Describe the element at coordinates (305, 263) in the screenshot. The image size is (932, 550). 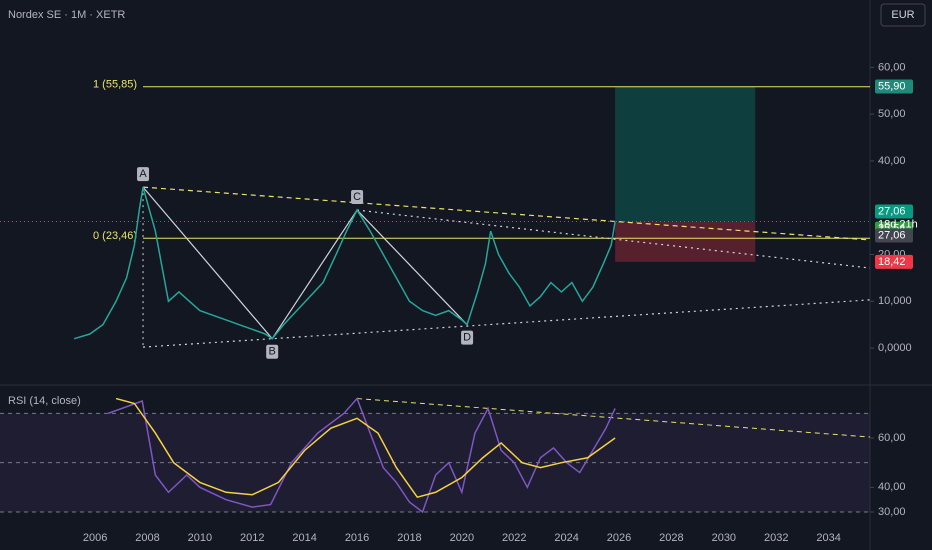
I see `abcd-pattern` at that location.